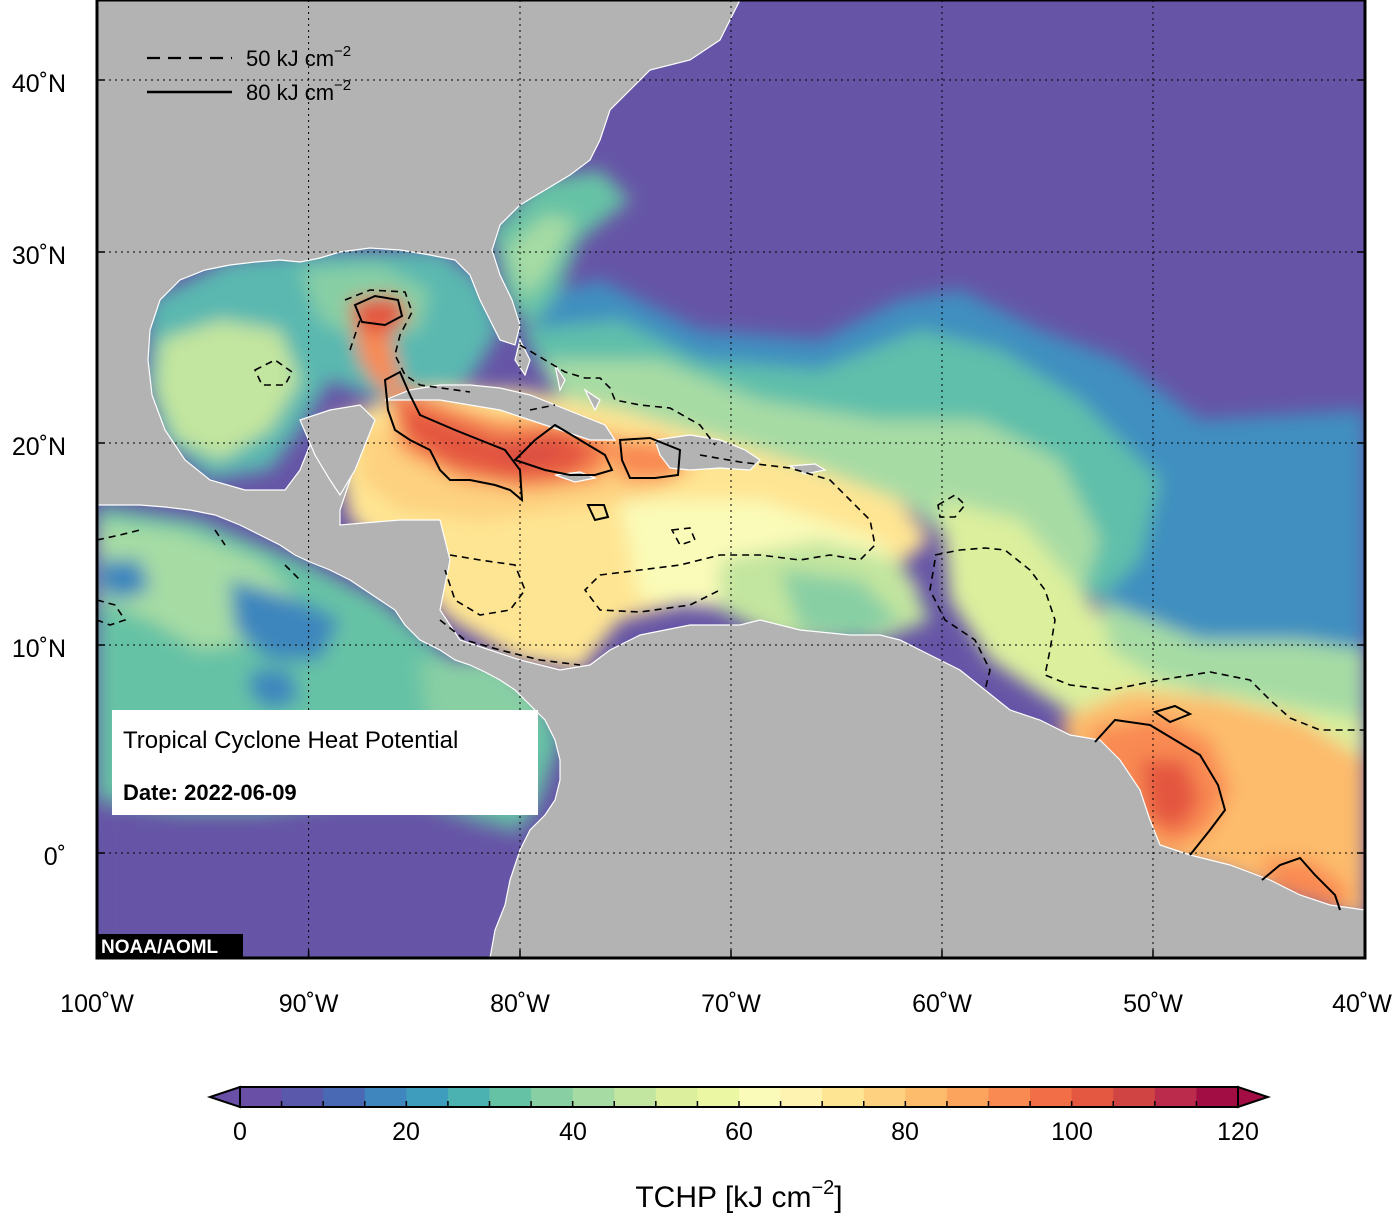  What do you see at coordinates (337, 450) in the screenshot?
I see `yucatan` at bounding box center [337, 450].